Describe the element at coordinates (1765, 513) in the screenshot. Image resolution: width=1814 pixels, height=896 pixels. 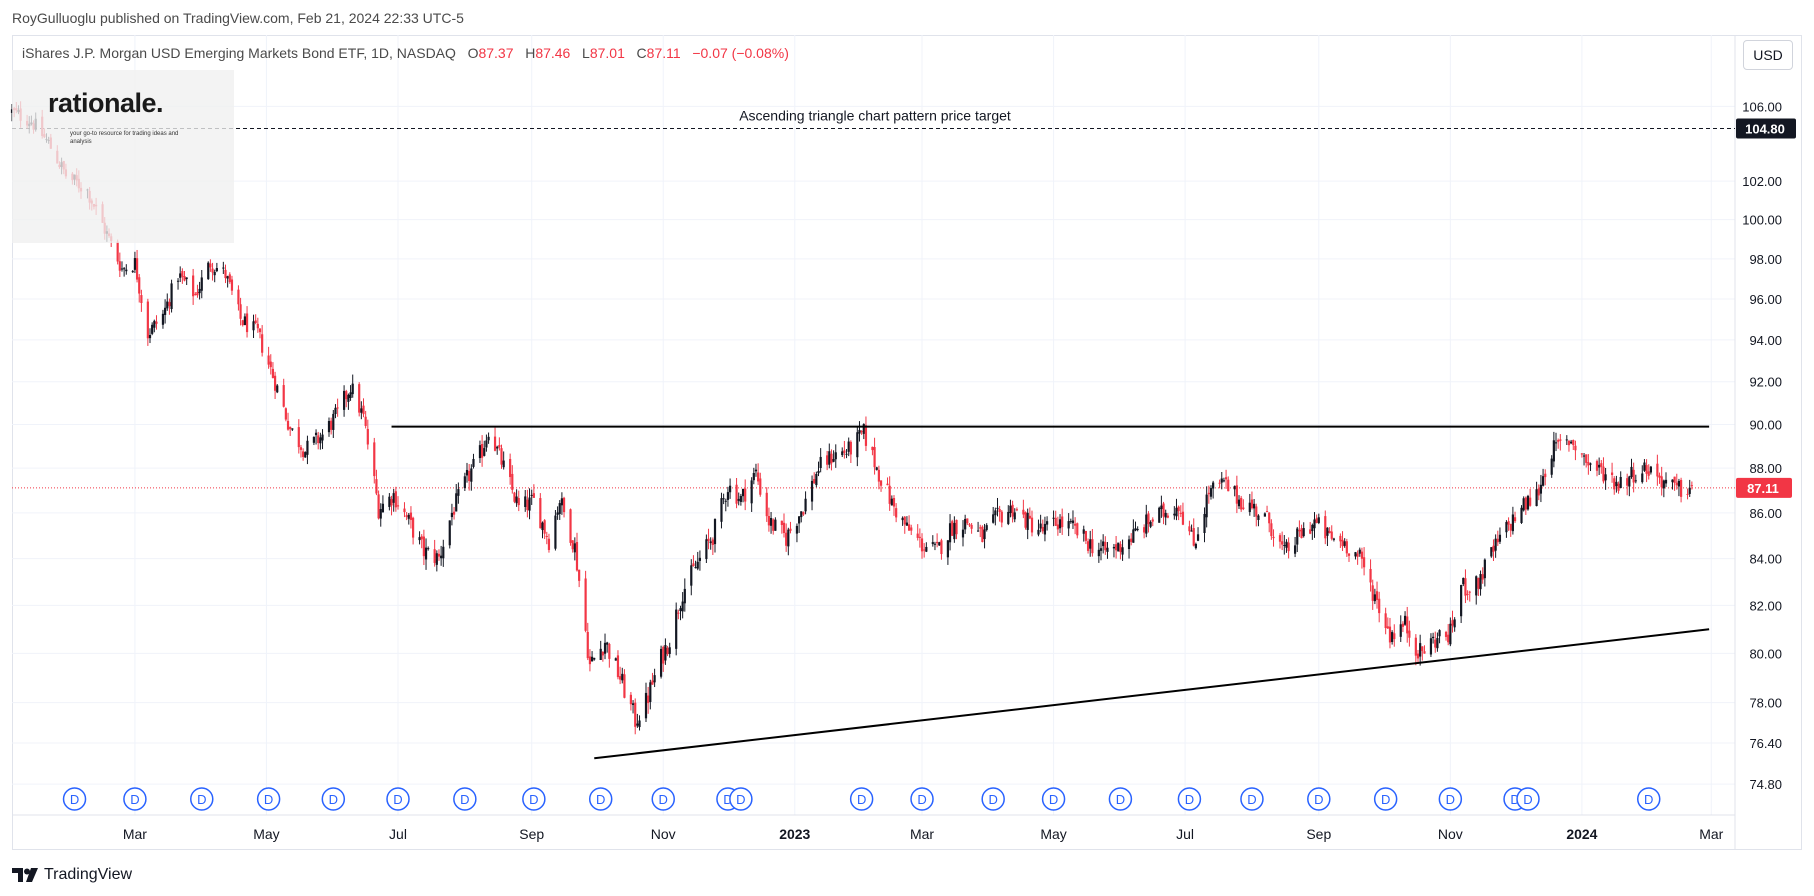
I see `price-tick-label: 86.00` at that location.